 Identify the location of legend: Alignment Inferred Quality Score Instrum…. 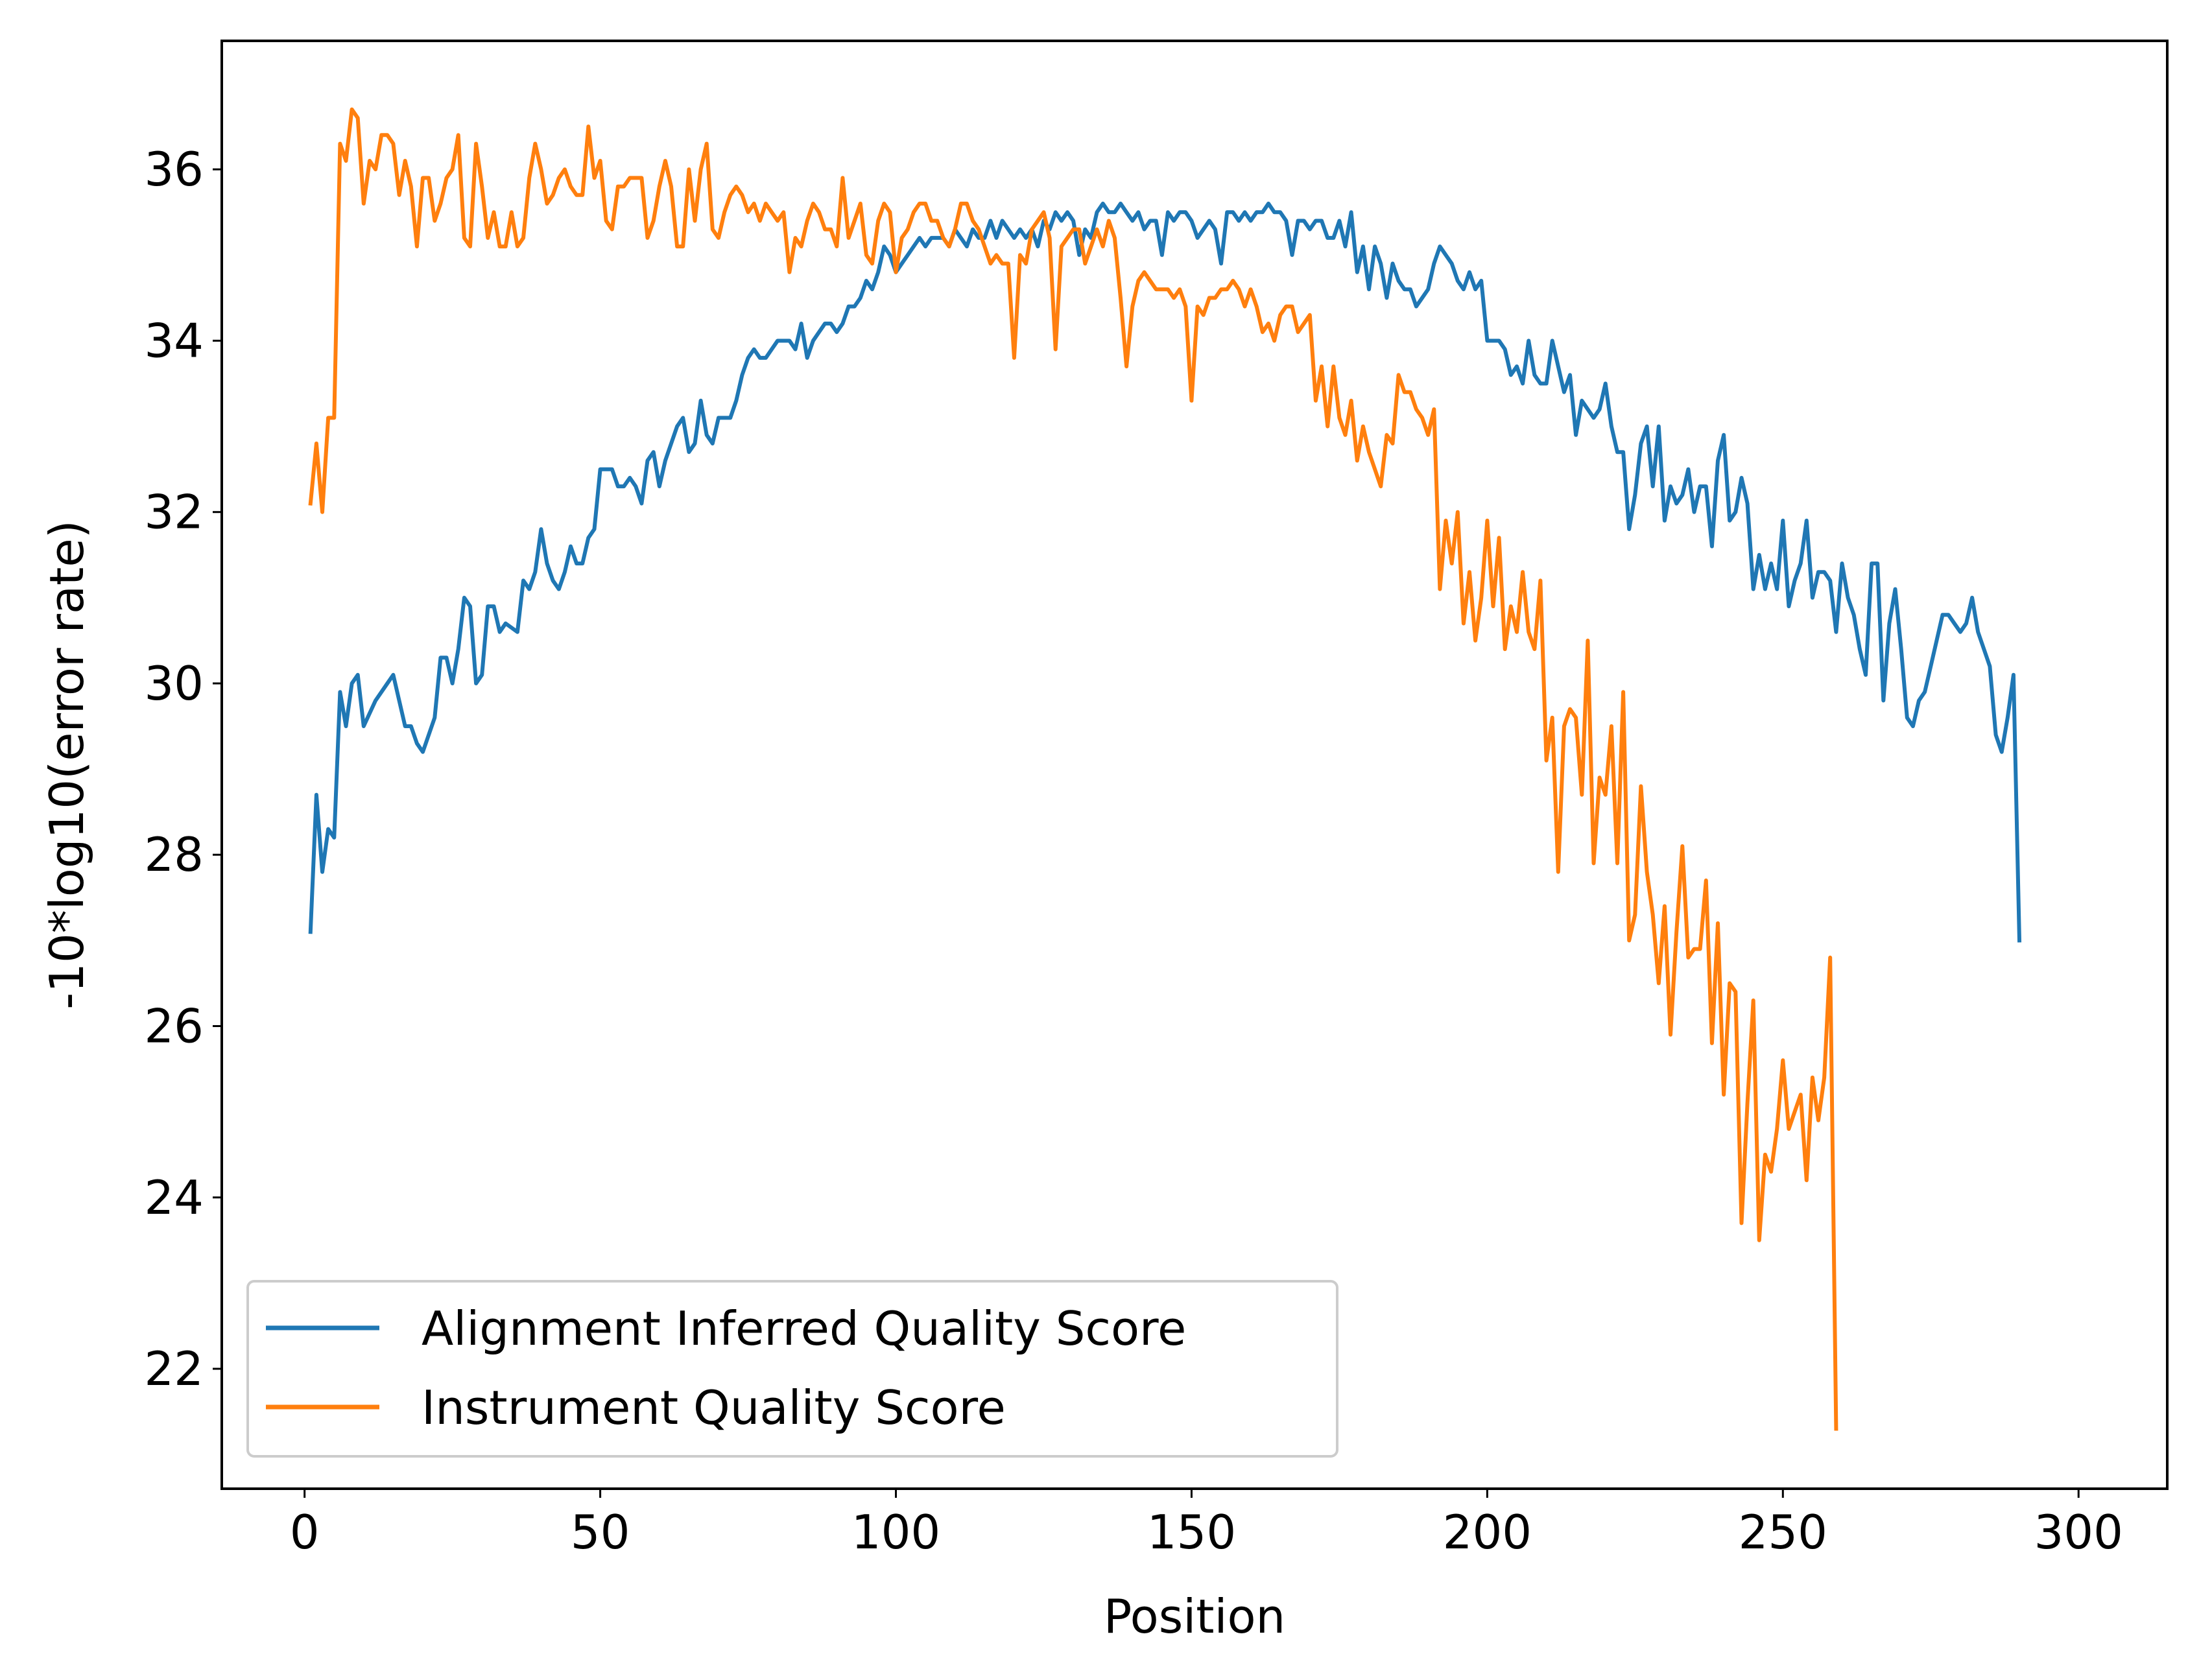
(792, 1369).